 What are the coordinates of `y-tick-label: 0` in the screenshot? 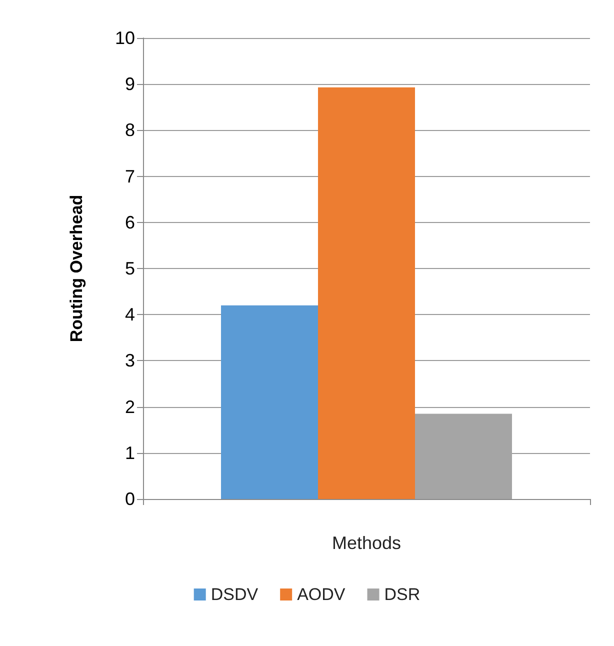 It's located at (129, 499).